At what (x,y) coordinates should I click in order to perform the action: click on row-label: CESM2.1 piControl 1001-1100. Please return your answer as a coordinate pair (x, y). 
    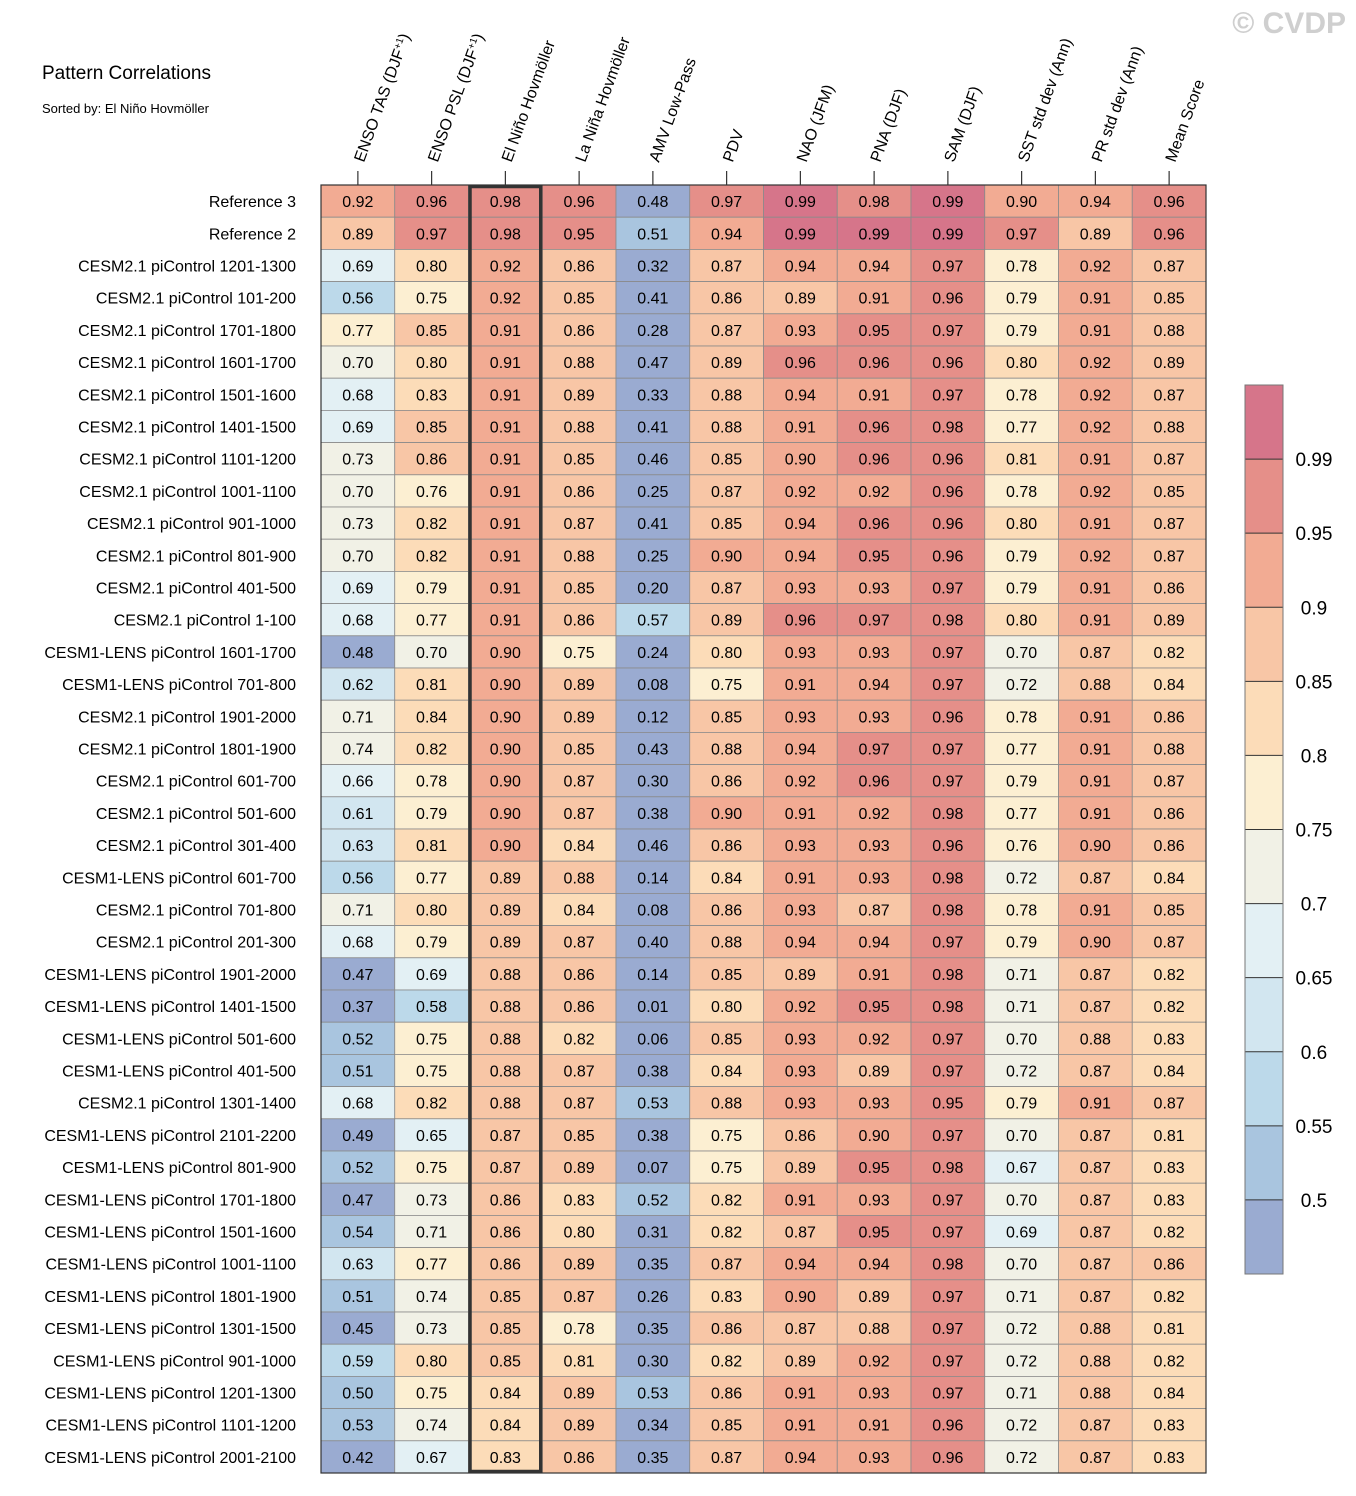
    Looking at the image, I should click on (187, 492).